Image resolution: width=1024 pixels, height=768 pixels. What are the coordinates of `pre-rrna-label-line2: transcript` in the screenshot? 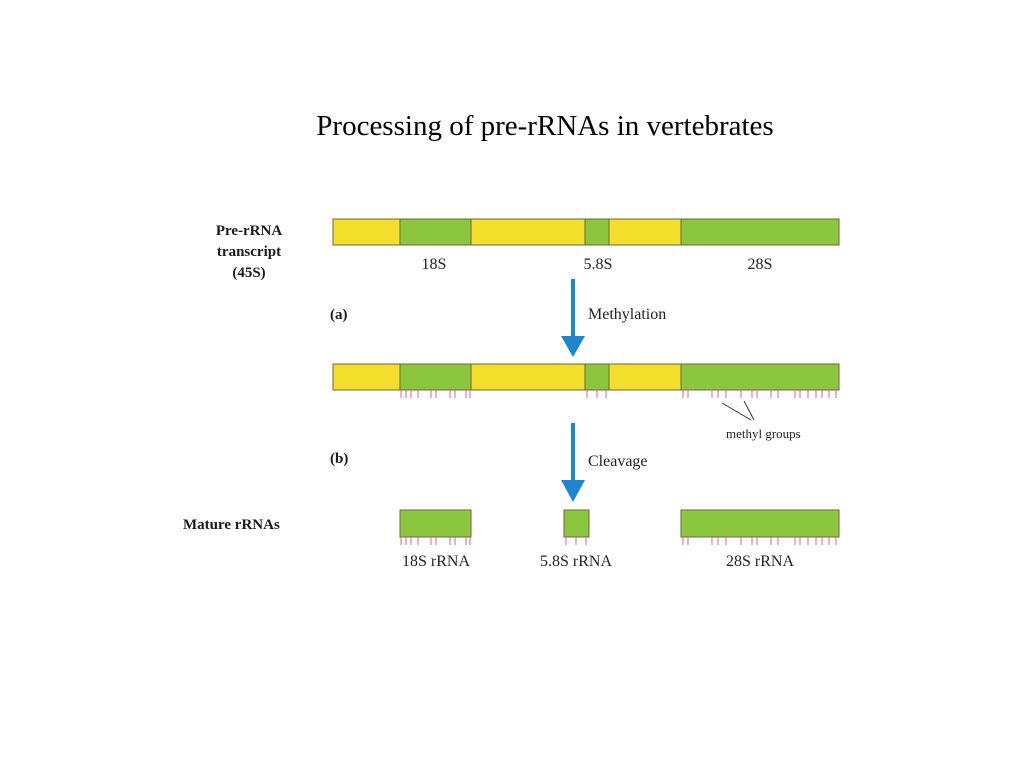 It's located at (249, 252).